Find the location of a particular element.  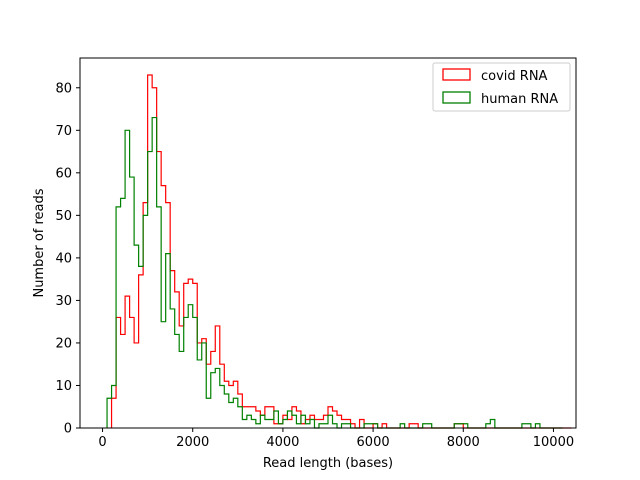

y-tick-label: 80 is located at coordinates (63, 88).